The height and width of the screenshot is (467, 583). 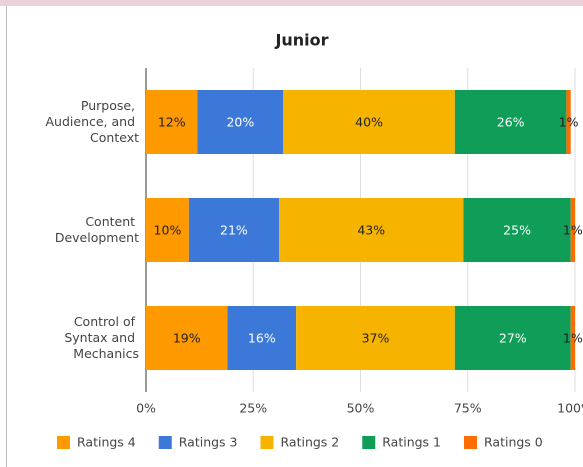 What do you see at coordinates (291, 3) in the screenshot?
I see `top-strip` at bounding box center [291, 3].